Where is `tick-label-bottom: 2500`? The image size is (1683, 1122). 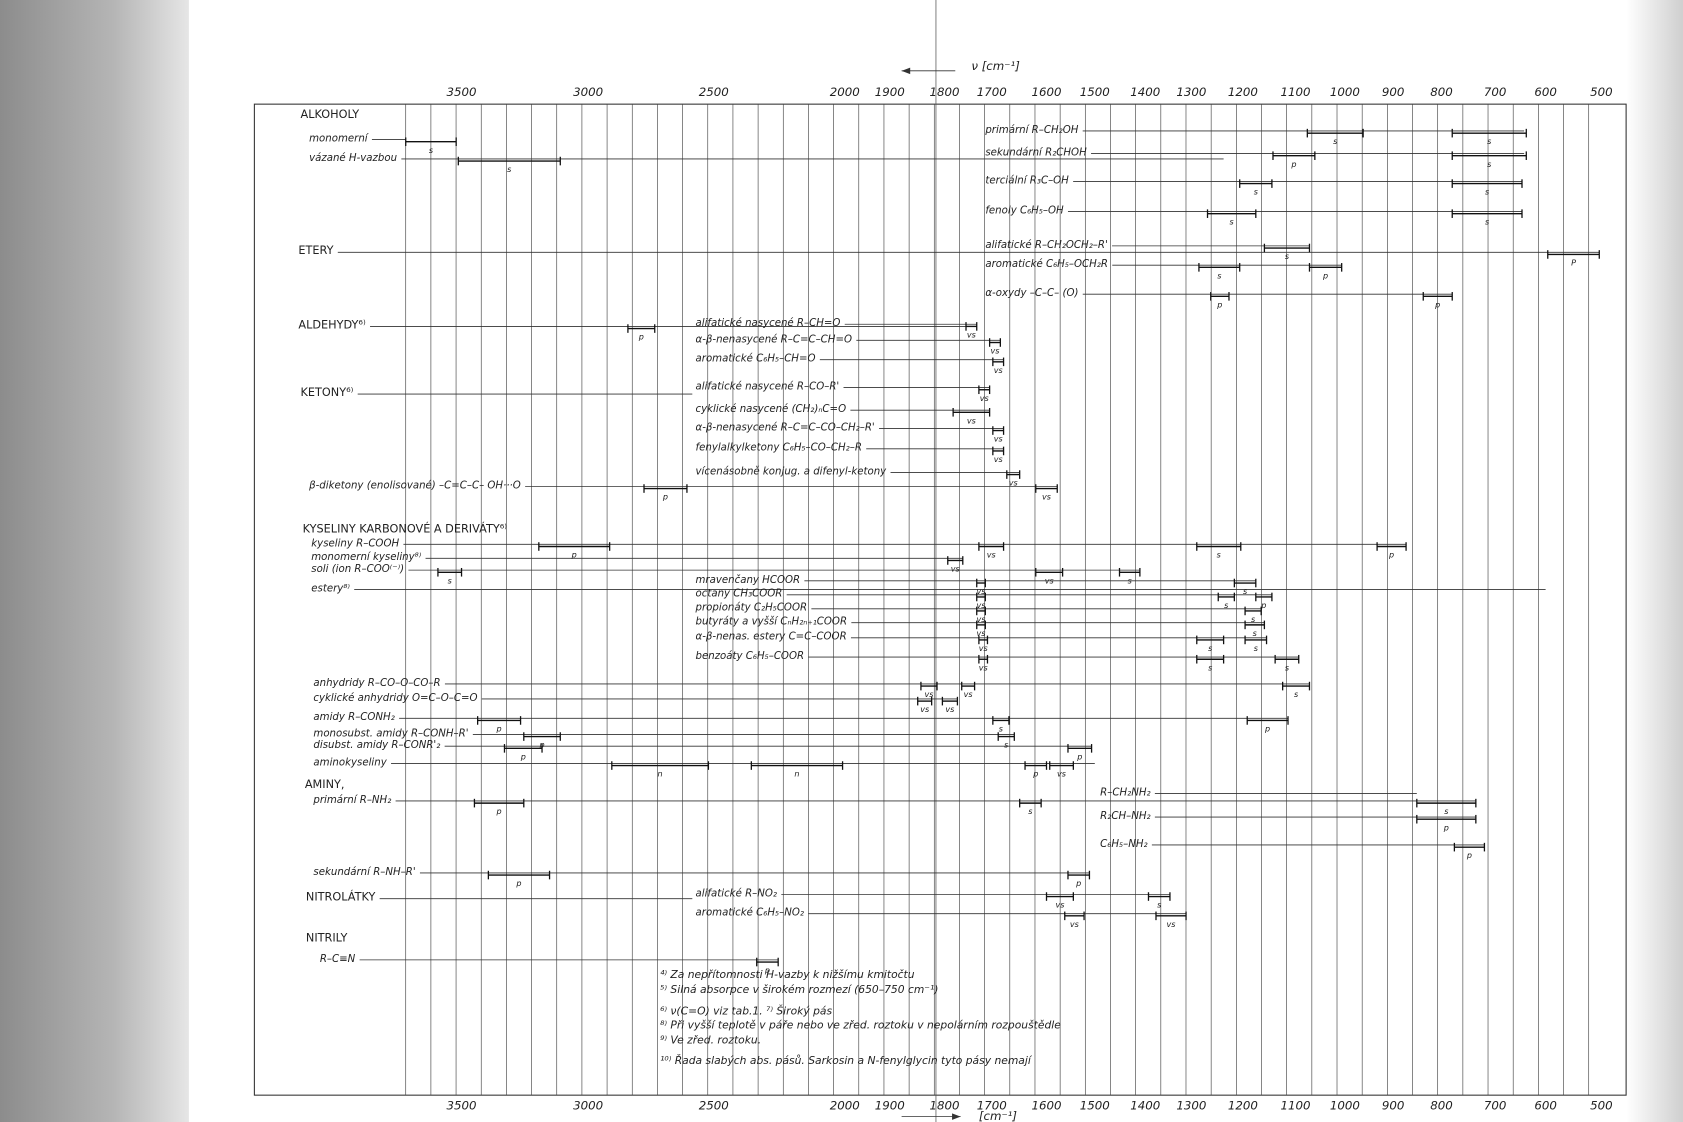 tick-label-bottom: 2500 is located at coordinates (714, 1105).